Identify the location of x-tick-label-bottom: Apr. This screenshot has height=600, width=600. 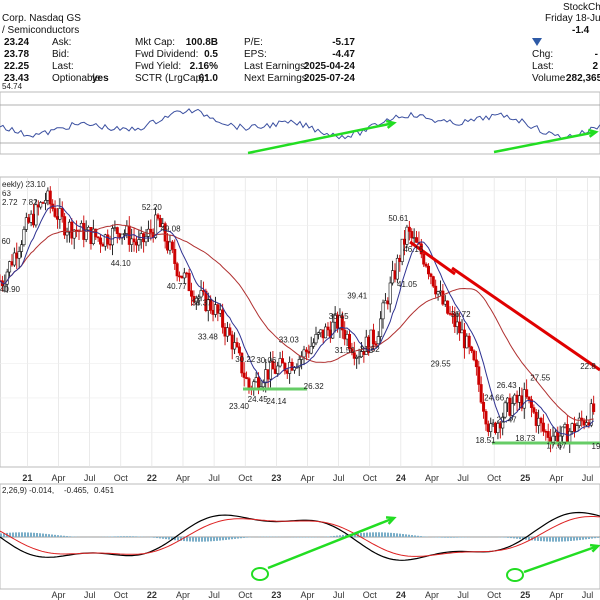
(307, 595).